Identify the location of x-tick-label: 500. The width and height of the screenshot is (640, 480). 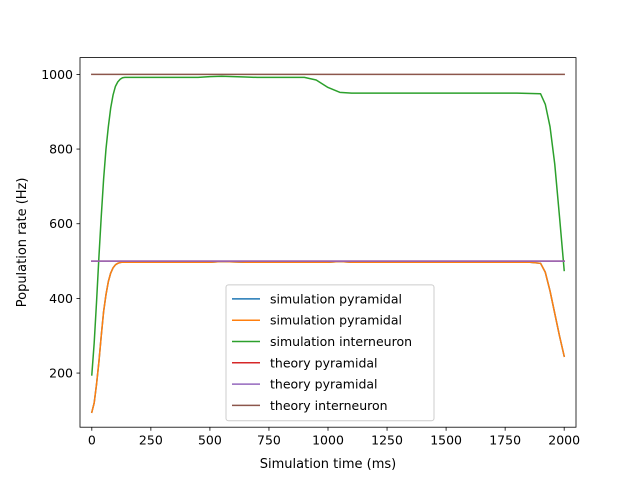
(210, 440).